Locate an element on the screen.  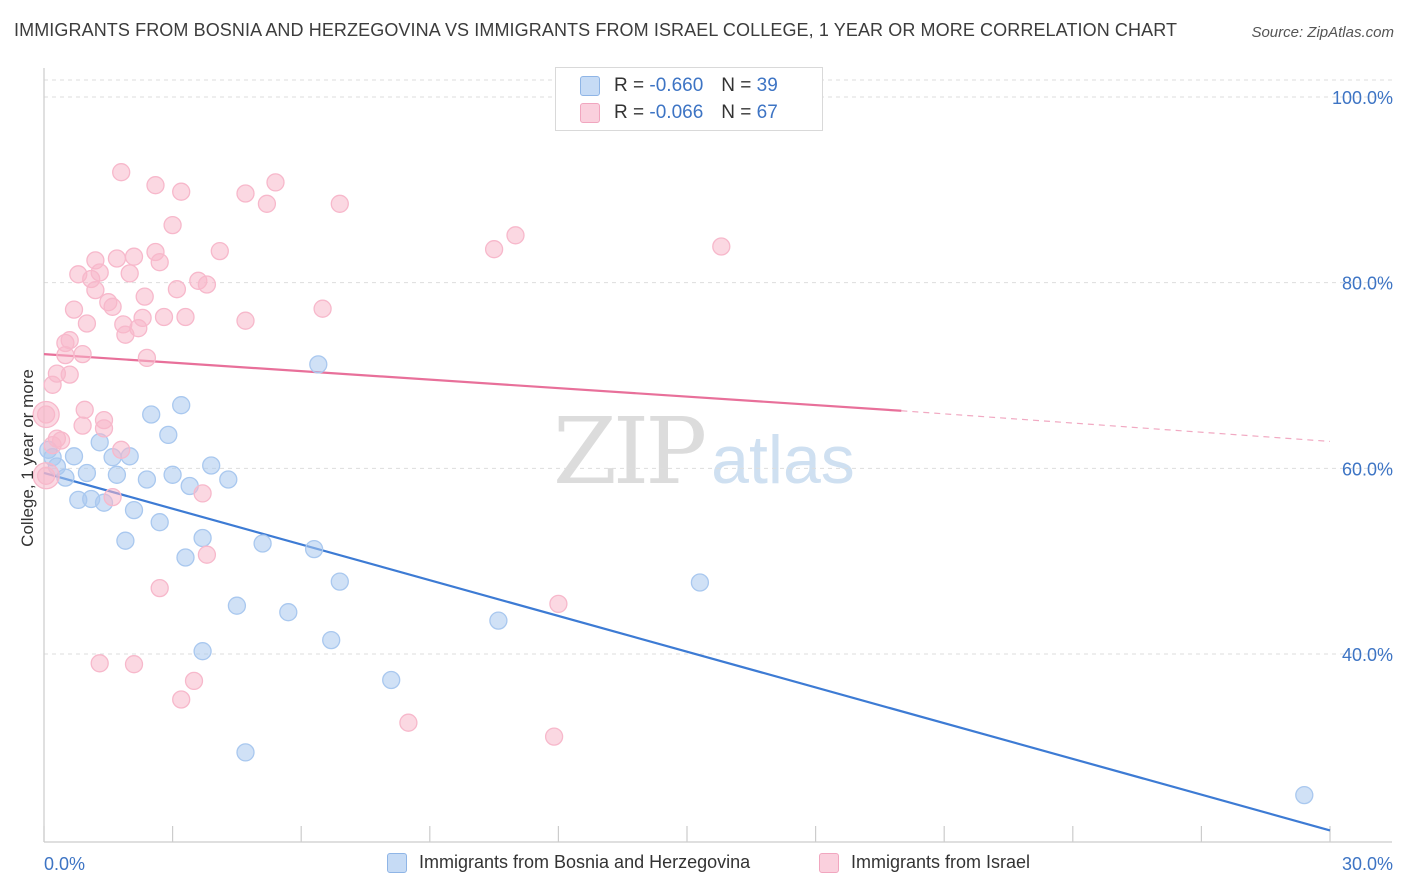
bottom-legend-bosnia: Immigrants from Bosnia and Herzegovina is located at coordinates (568, 862).